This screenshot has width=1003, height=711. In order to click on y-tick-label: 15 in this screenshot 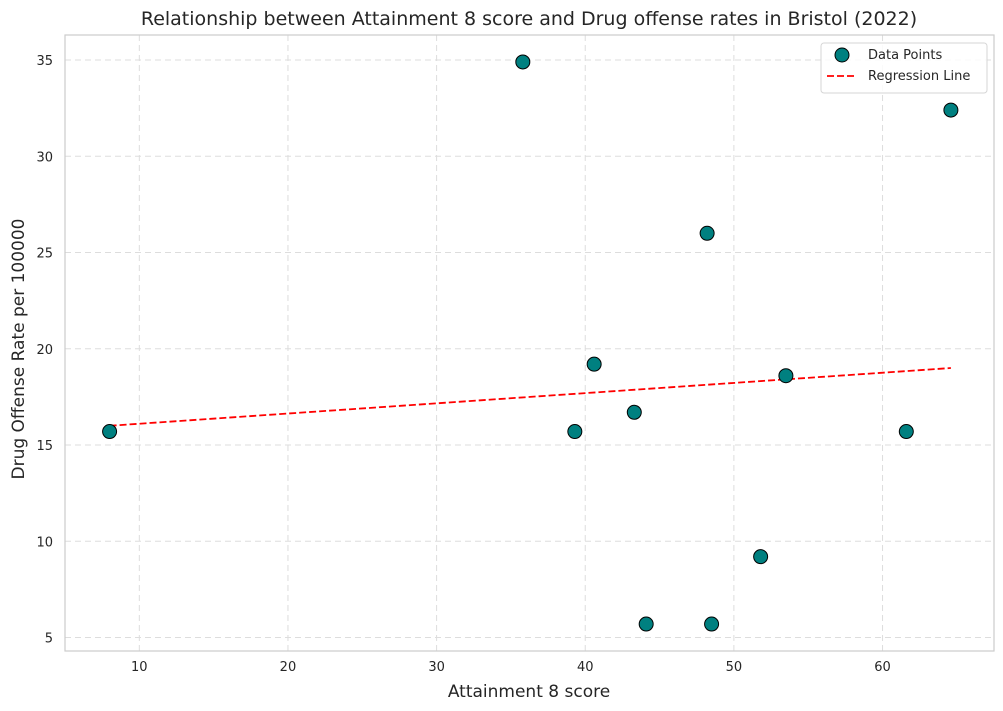, I will do `click(44, 446)`.